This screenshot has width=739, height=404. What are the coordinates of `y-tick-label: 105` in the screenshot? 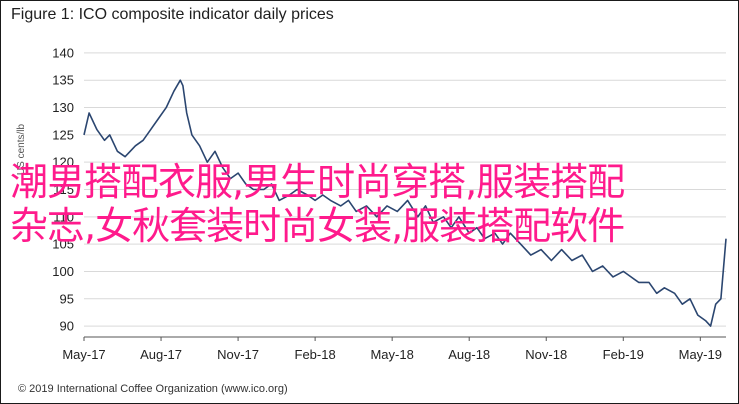 It's located at (63, 244).